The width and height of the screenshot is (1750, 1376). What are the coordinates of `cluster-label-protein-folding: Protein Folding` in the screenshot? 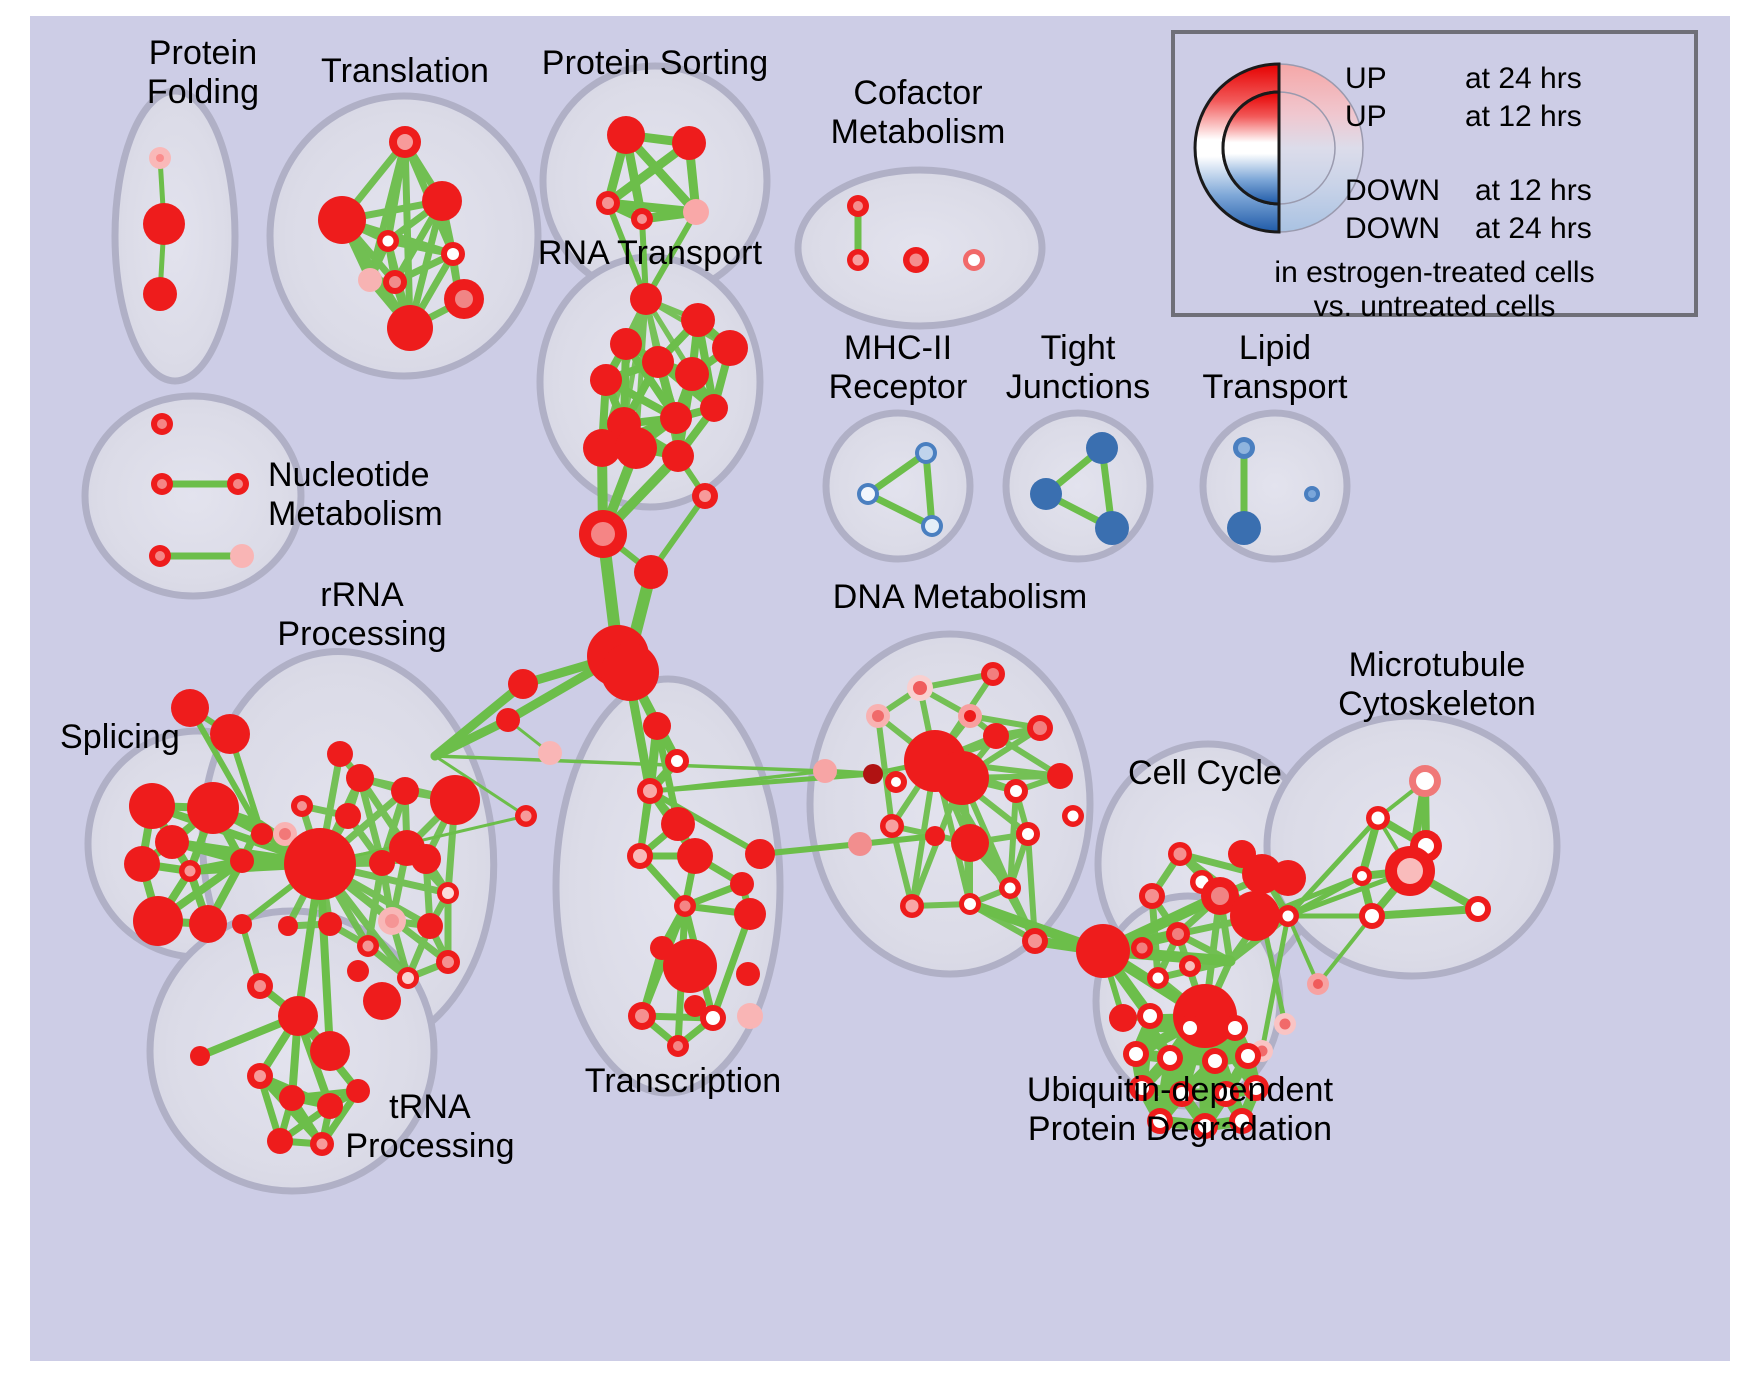 It's located at (203, 72).